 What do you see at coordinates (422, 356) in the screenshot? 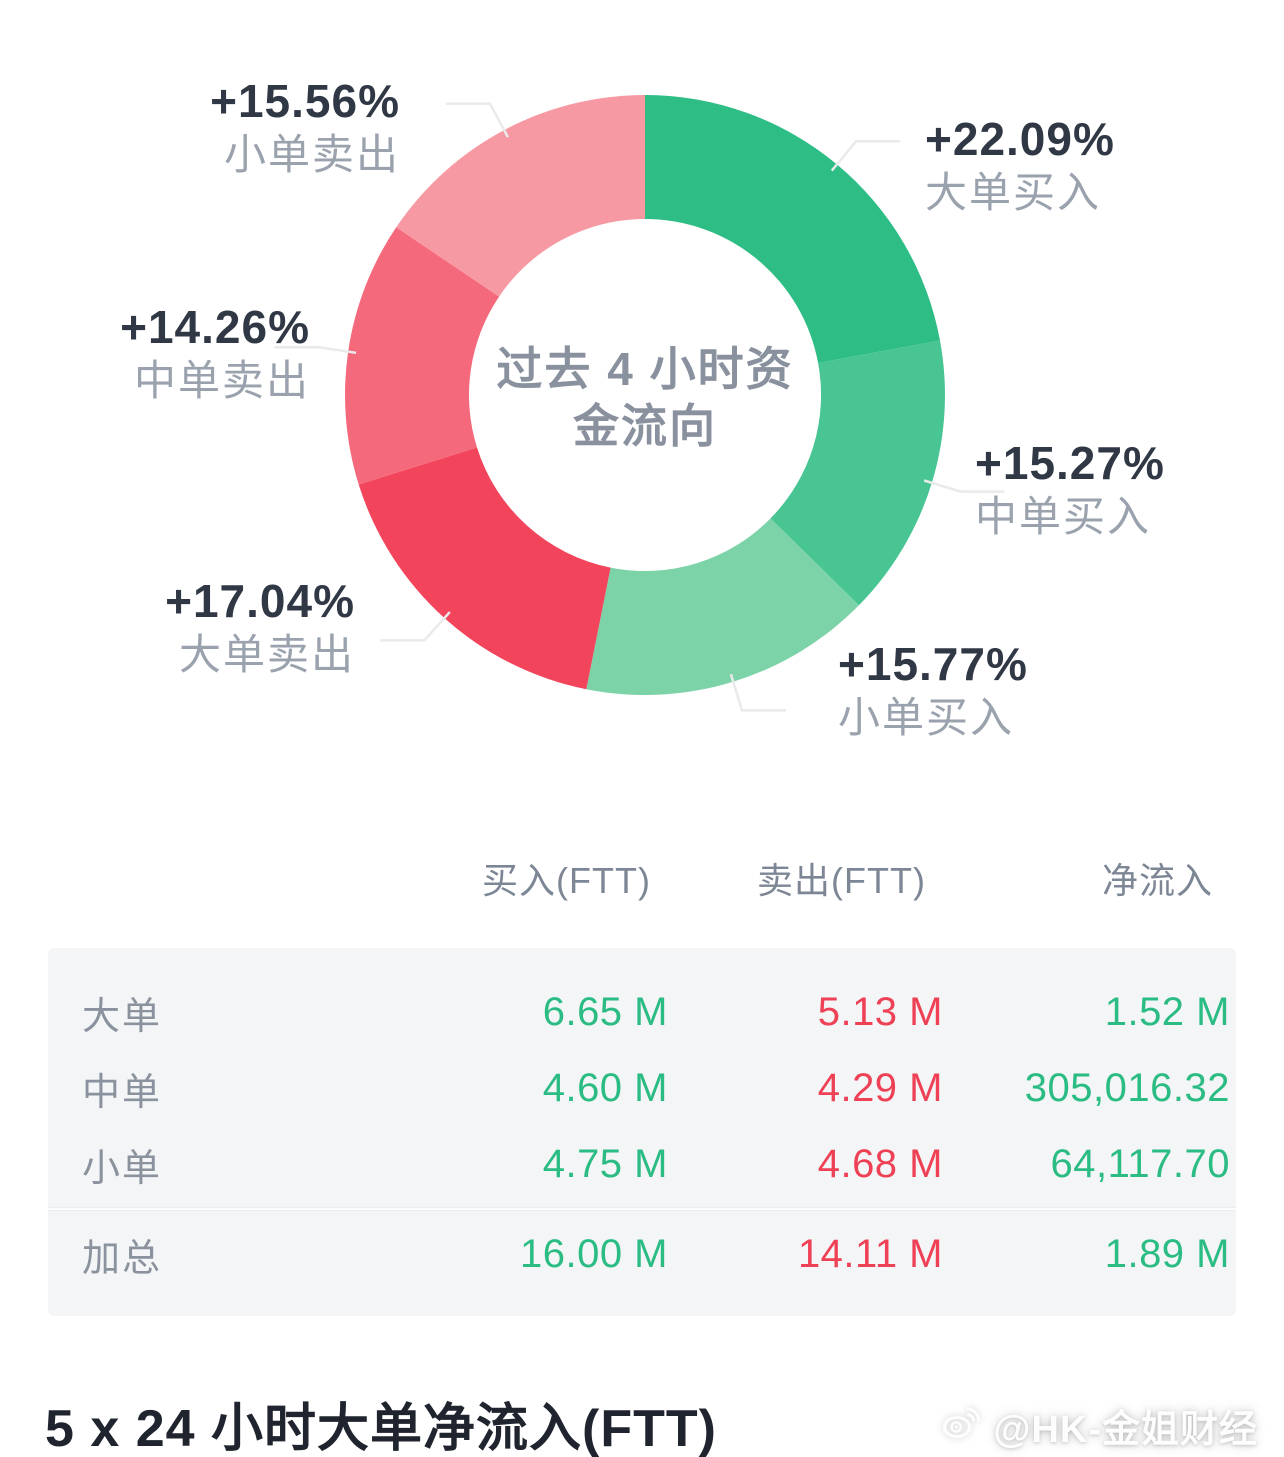
I see `donut-slice-中单卖出` at bounding box center [422, 356].